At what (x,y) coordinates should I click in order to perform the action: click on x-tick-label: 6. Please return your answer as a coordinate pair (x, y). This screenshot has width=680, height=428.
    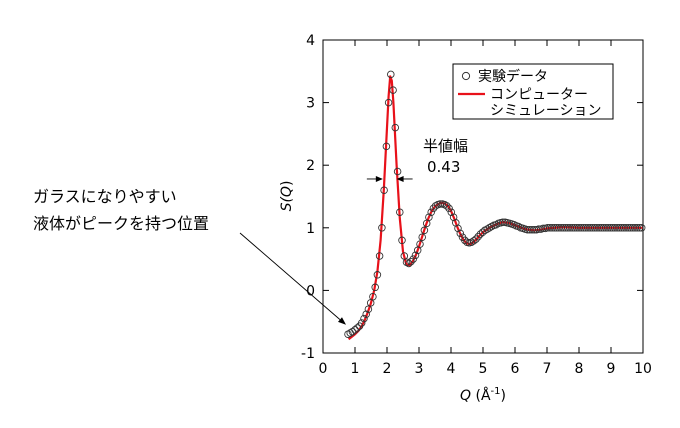
    Looking at the image, I should click on (515, 369).